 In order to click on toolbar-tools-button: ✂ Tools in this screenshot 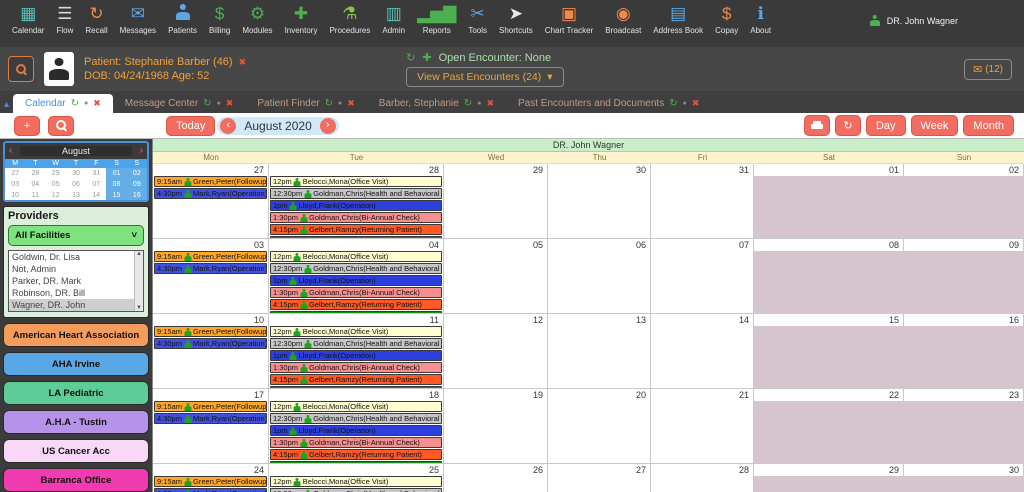, I will do `click(477, 19)`.